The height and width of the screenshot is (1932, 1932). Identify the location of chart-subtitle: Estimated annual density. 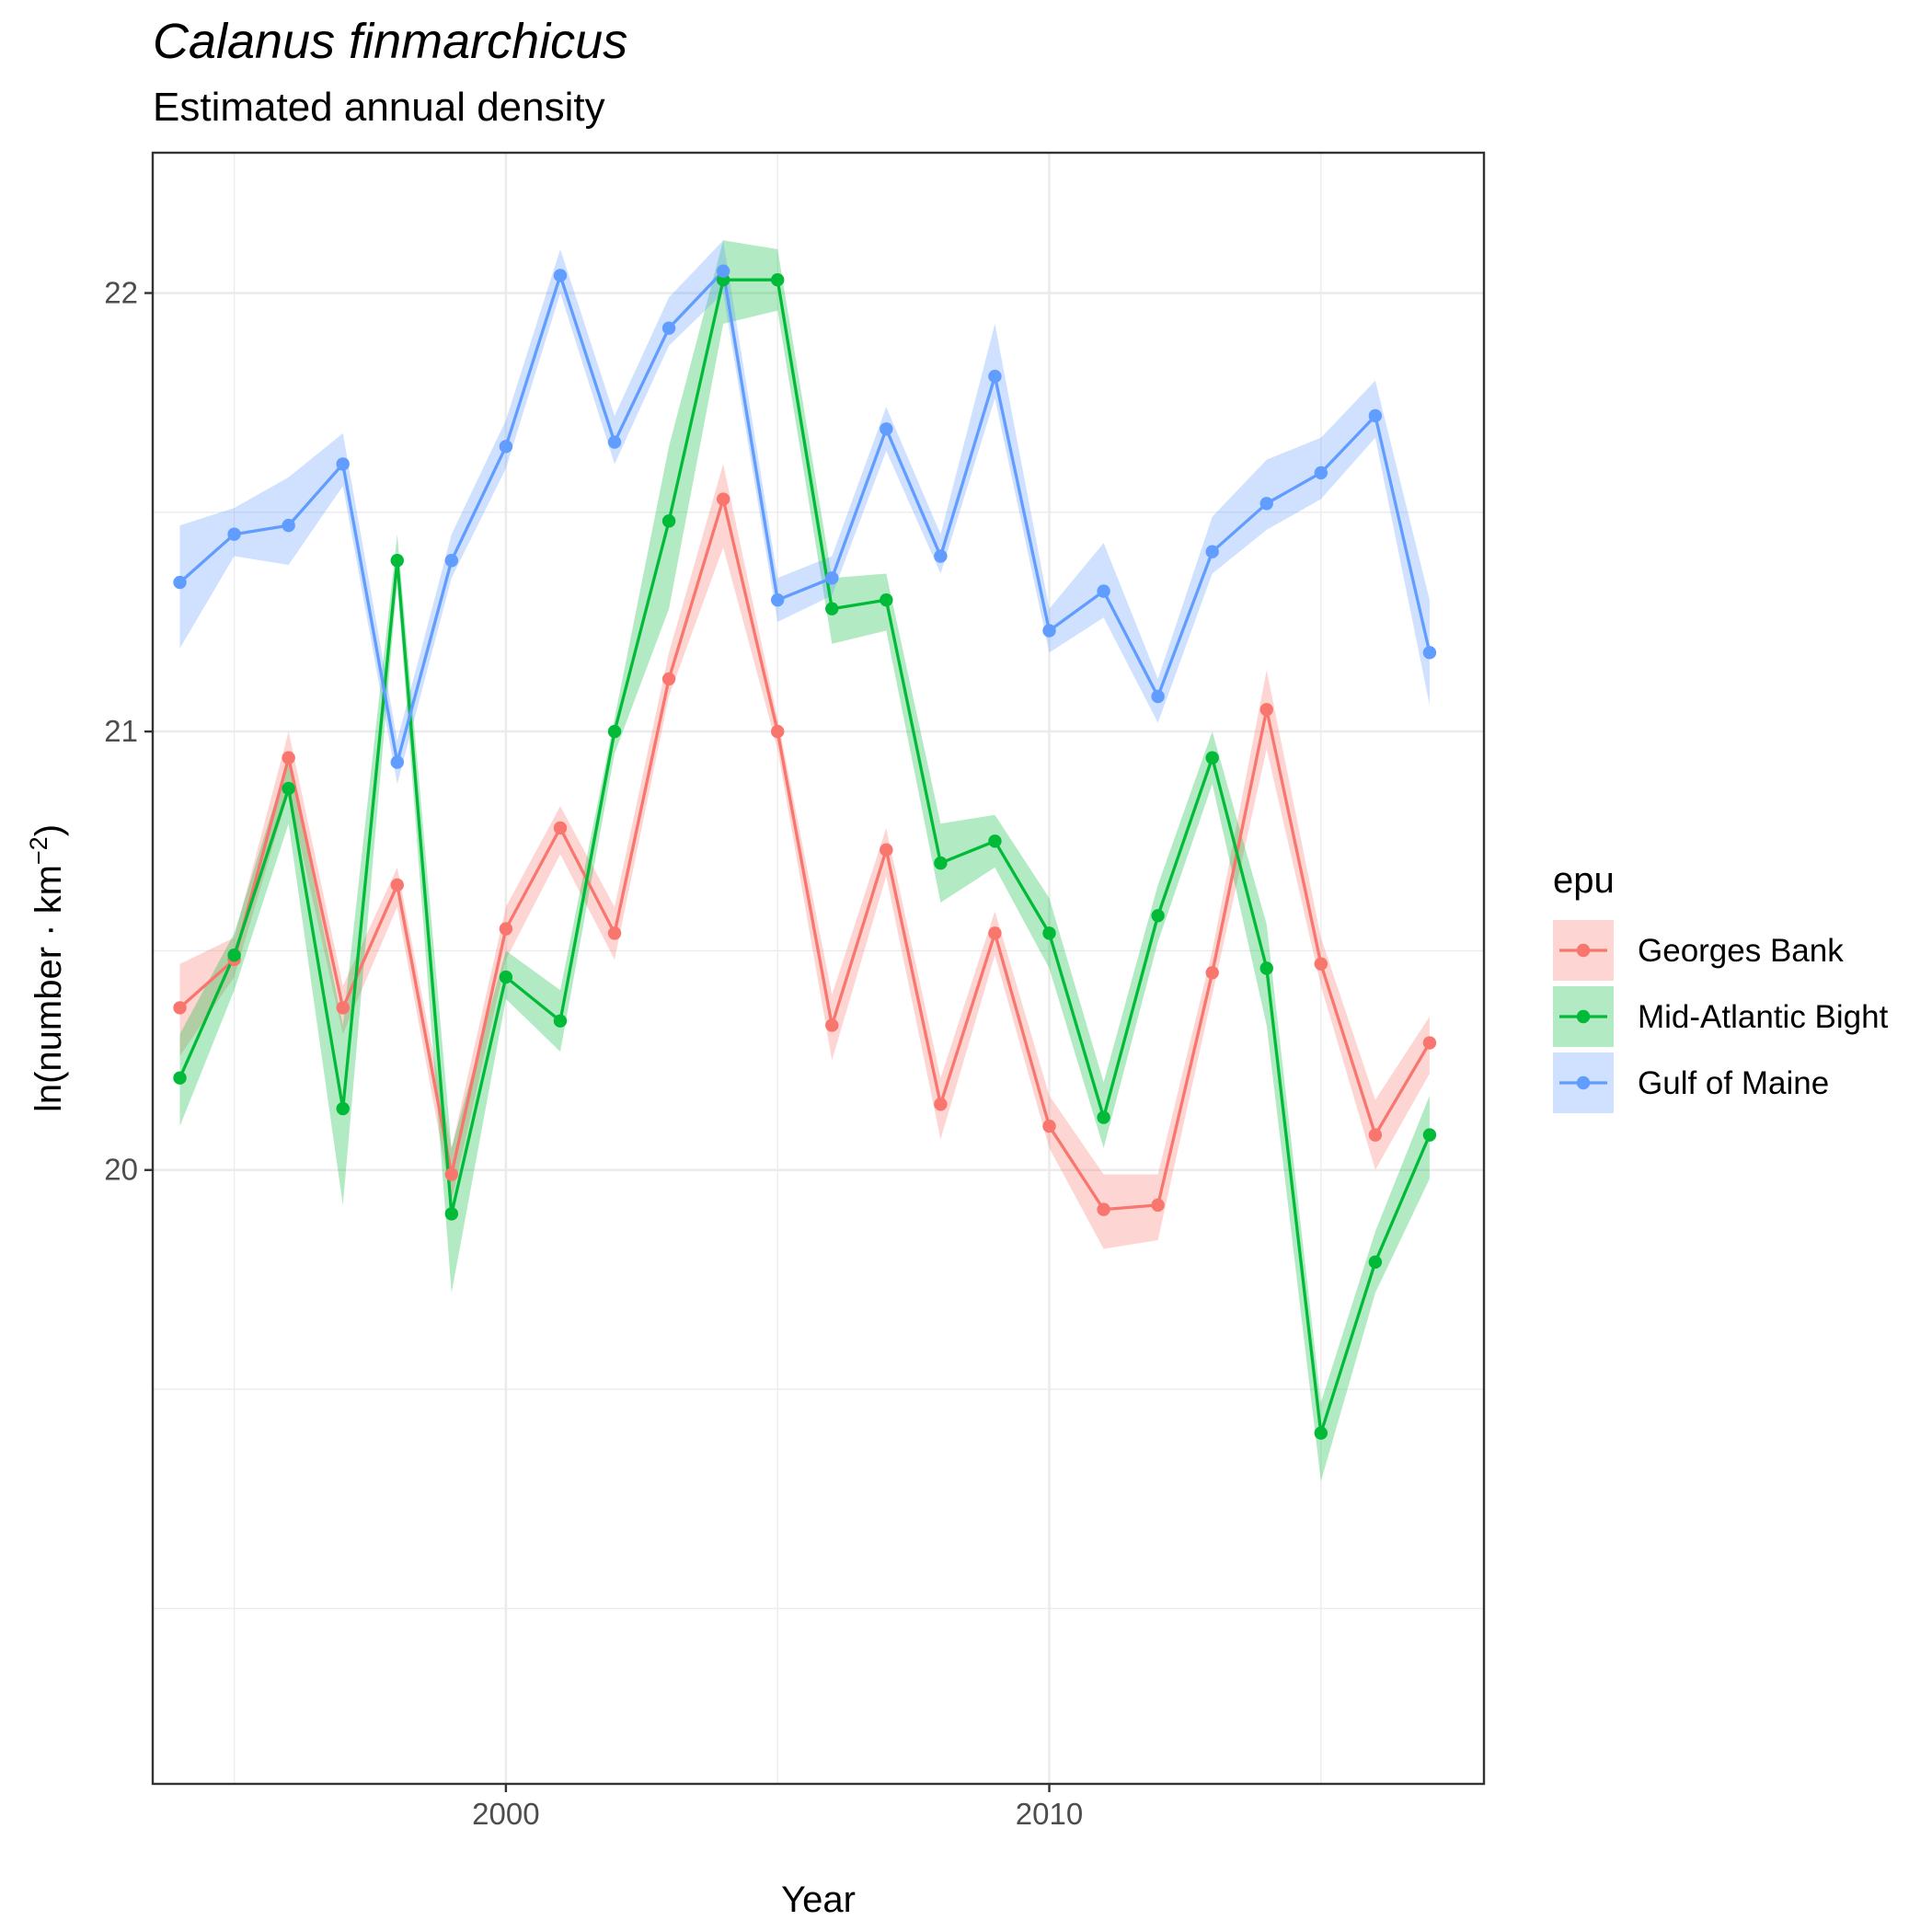
(379, 107).